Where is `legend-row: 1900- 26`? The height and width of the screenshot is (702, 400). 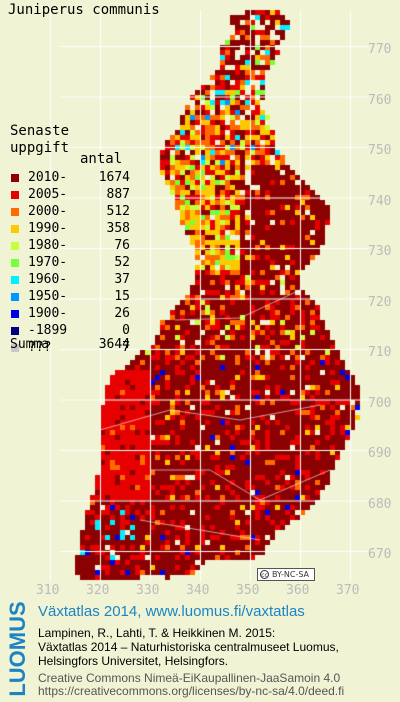 legend-row: 1900- 26 is located at coordinates (69, 314).